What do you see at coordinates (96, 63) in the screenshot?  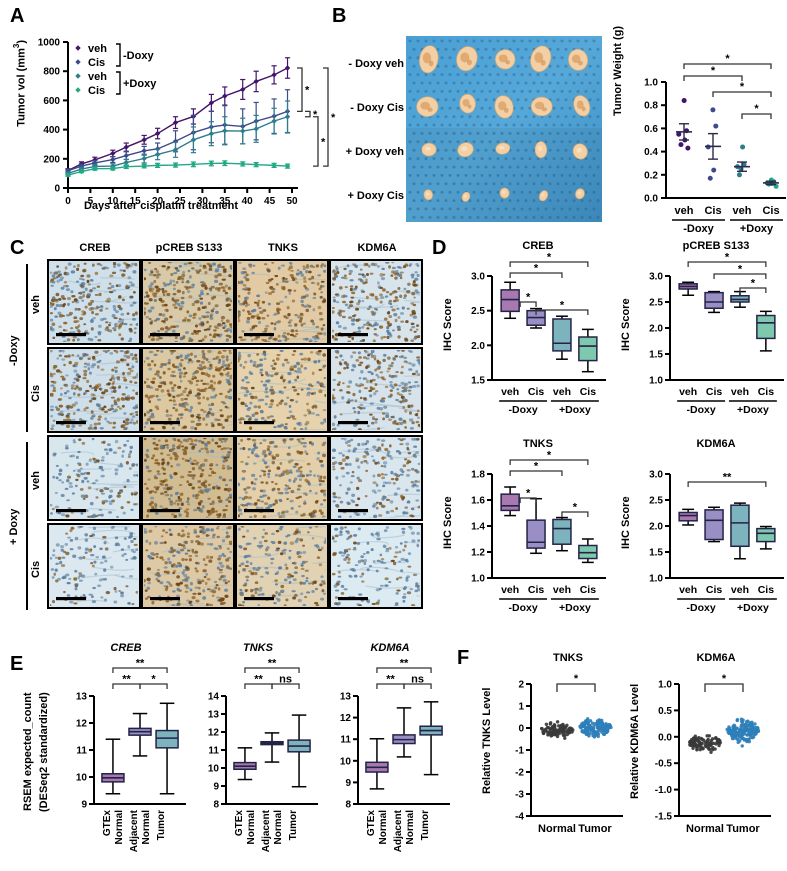 I see `legend-label-1: Cis` at bounding box center [96, 63].